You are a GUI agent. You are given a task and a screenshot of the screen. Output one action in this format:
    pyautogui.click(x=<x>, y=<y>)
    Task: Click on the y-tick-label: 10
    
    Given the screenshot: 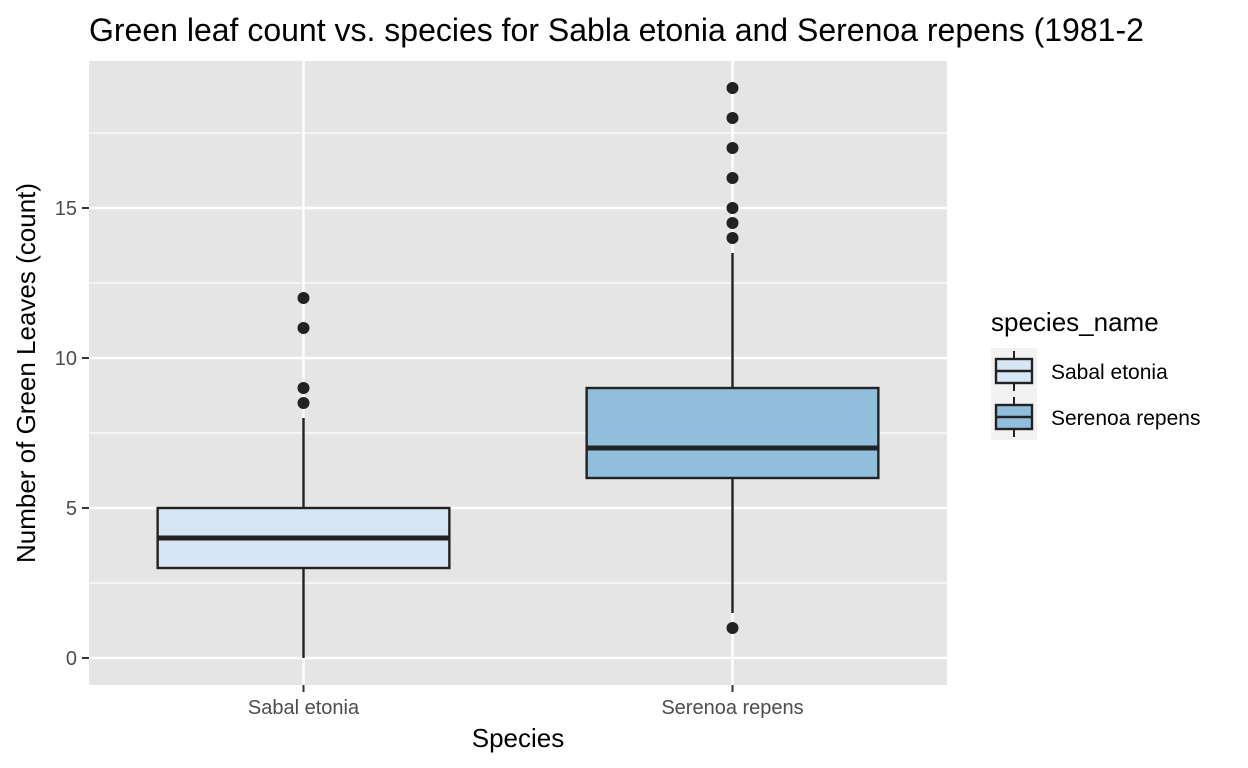 What is the action you would take?
    pyautogui.click(x=66, y=359)
    